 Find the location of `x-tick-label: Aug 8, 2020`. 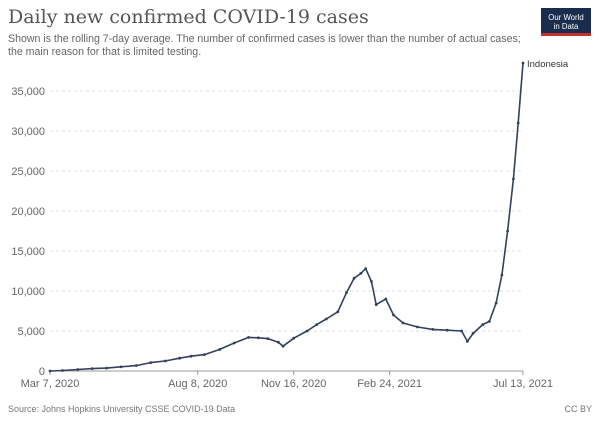

x-tick-label: Aug 8, 2020 is located at coordinates (197, 384).